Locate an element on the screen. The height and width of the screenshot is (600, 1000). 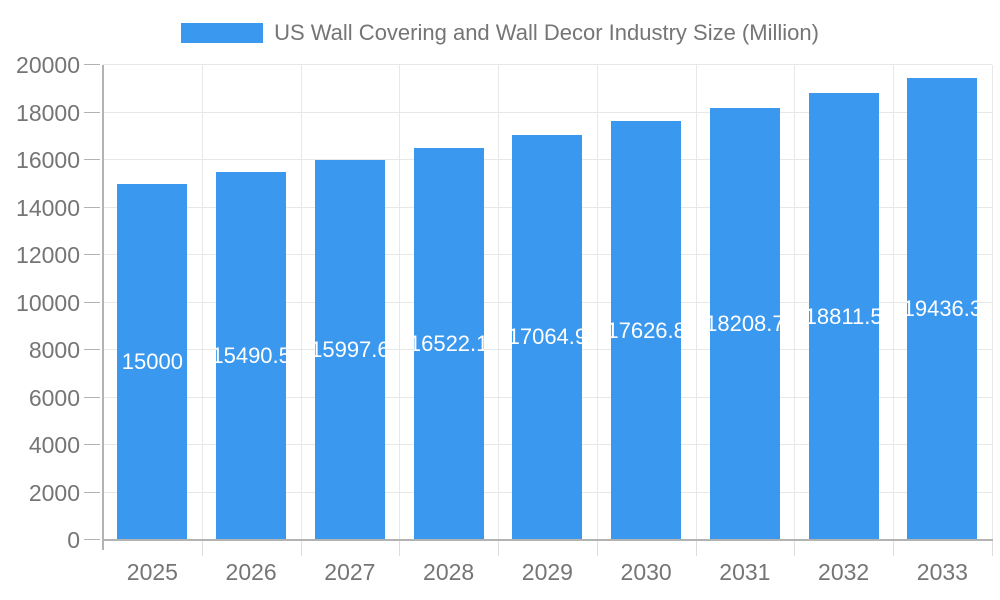
legend-swatch is located at coordinates (222, 33).